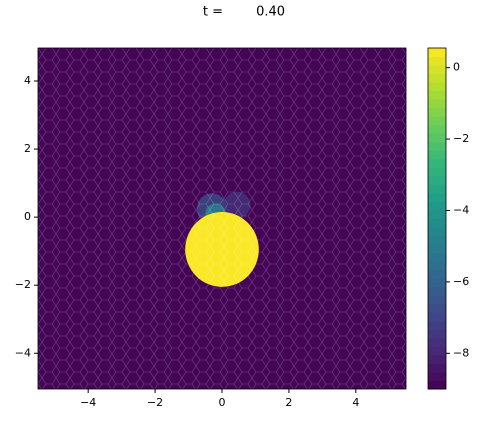  What do you see at coordinates (27, 148) in the screenshot?
I see `y-tick-label: 2` at bounding box center [27, 148].